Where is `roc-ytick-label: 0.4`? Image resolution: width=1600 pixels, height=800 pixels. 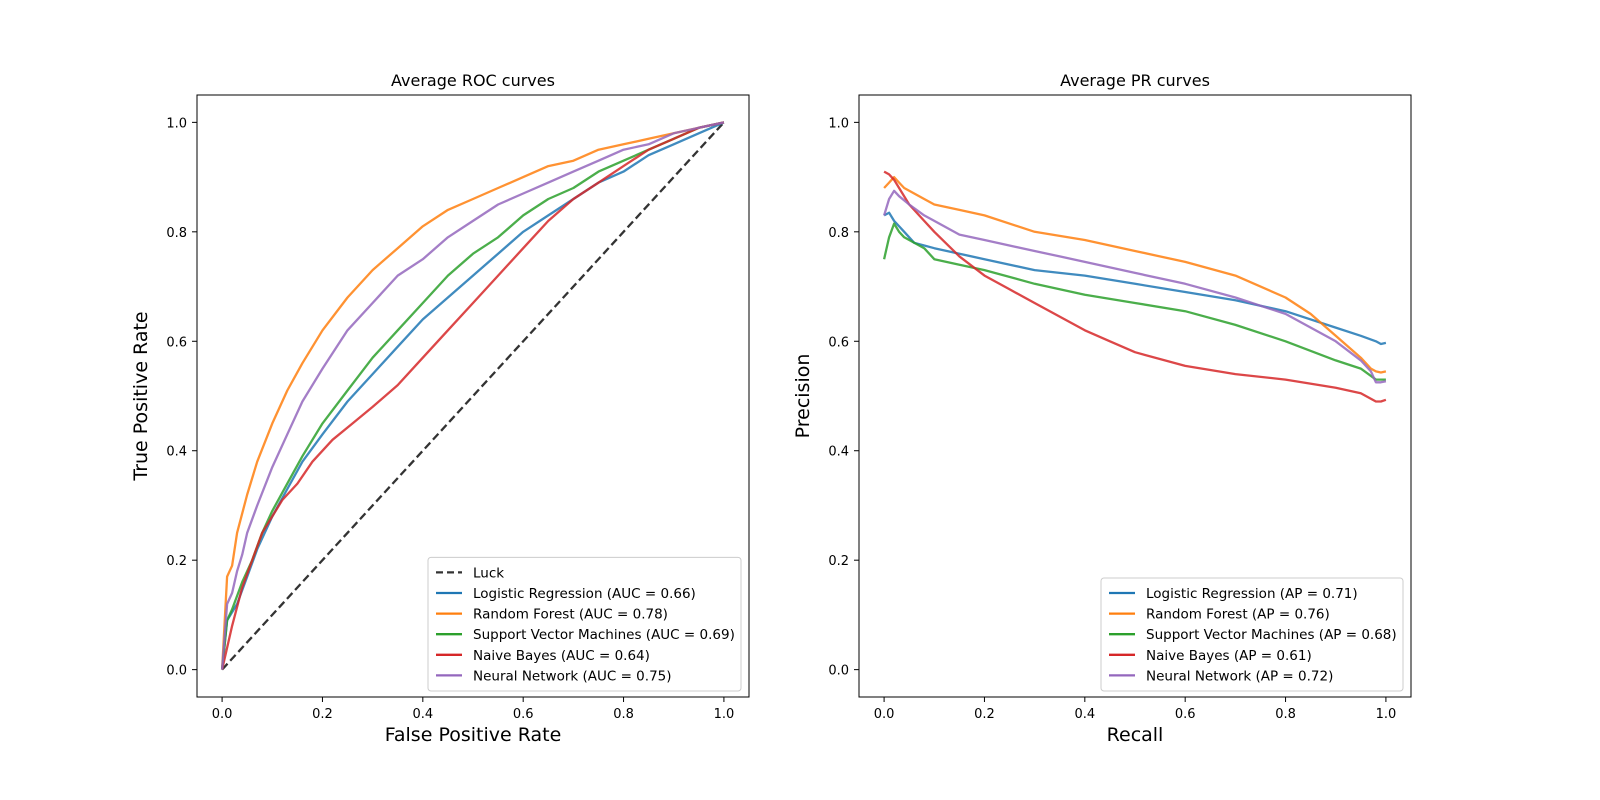
roc-ytick-label: 0.4 is located at coordinates (176, 452).